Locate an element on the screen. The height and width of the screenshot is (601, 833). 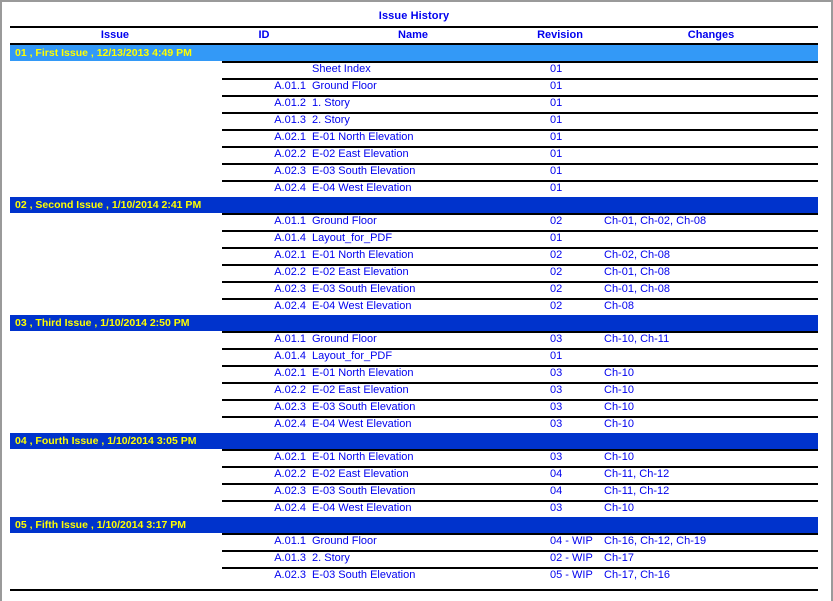
column-header-revision: Revision is located at coordinates (560, 35).